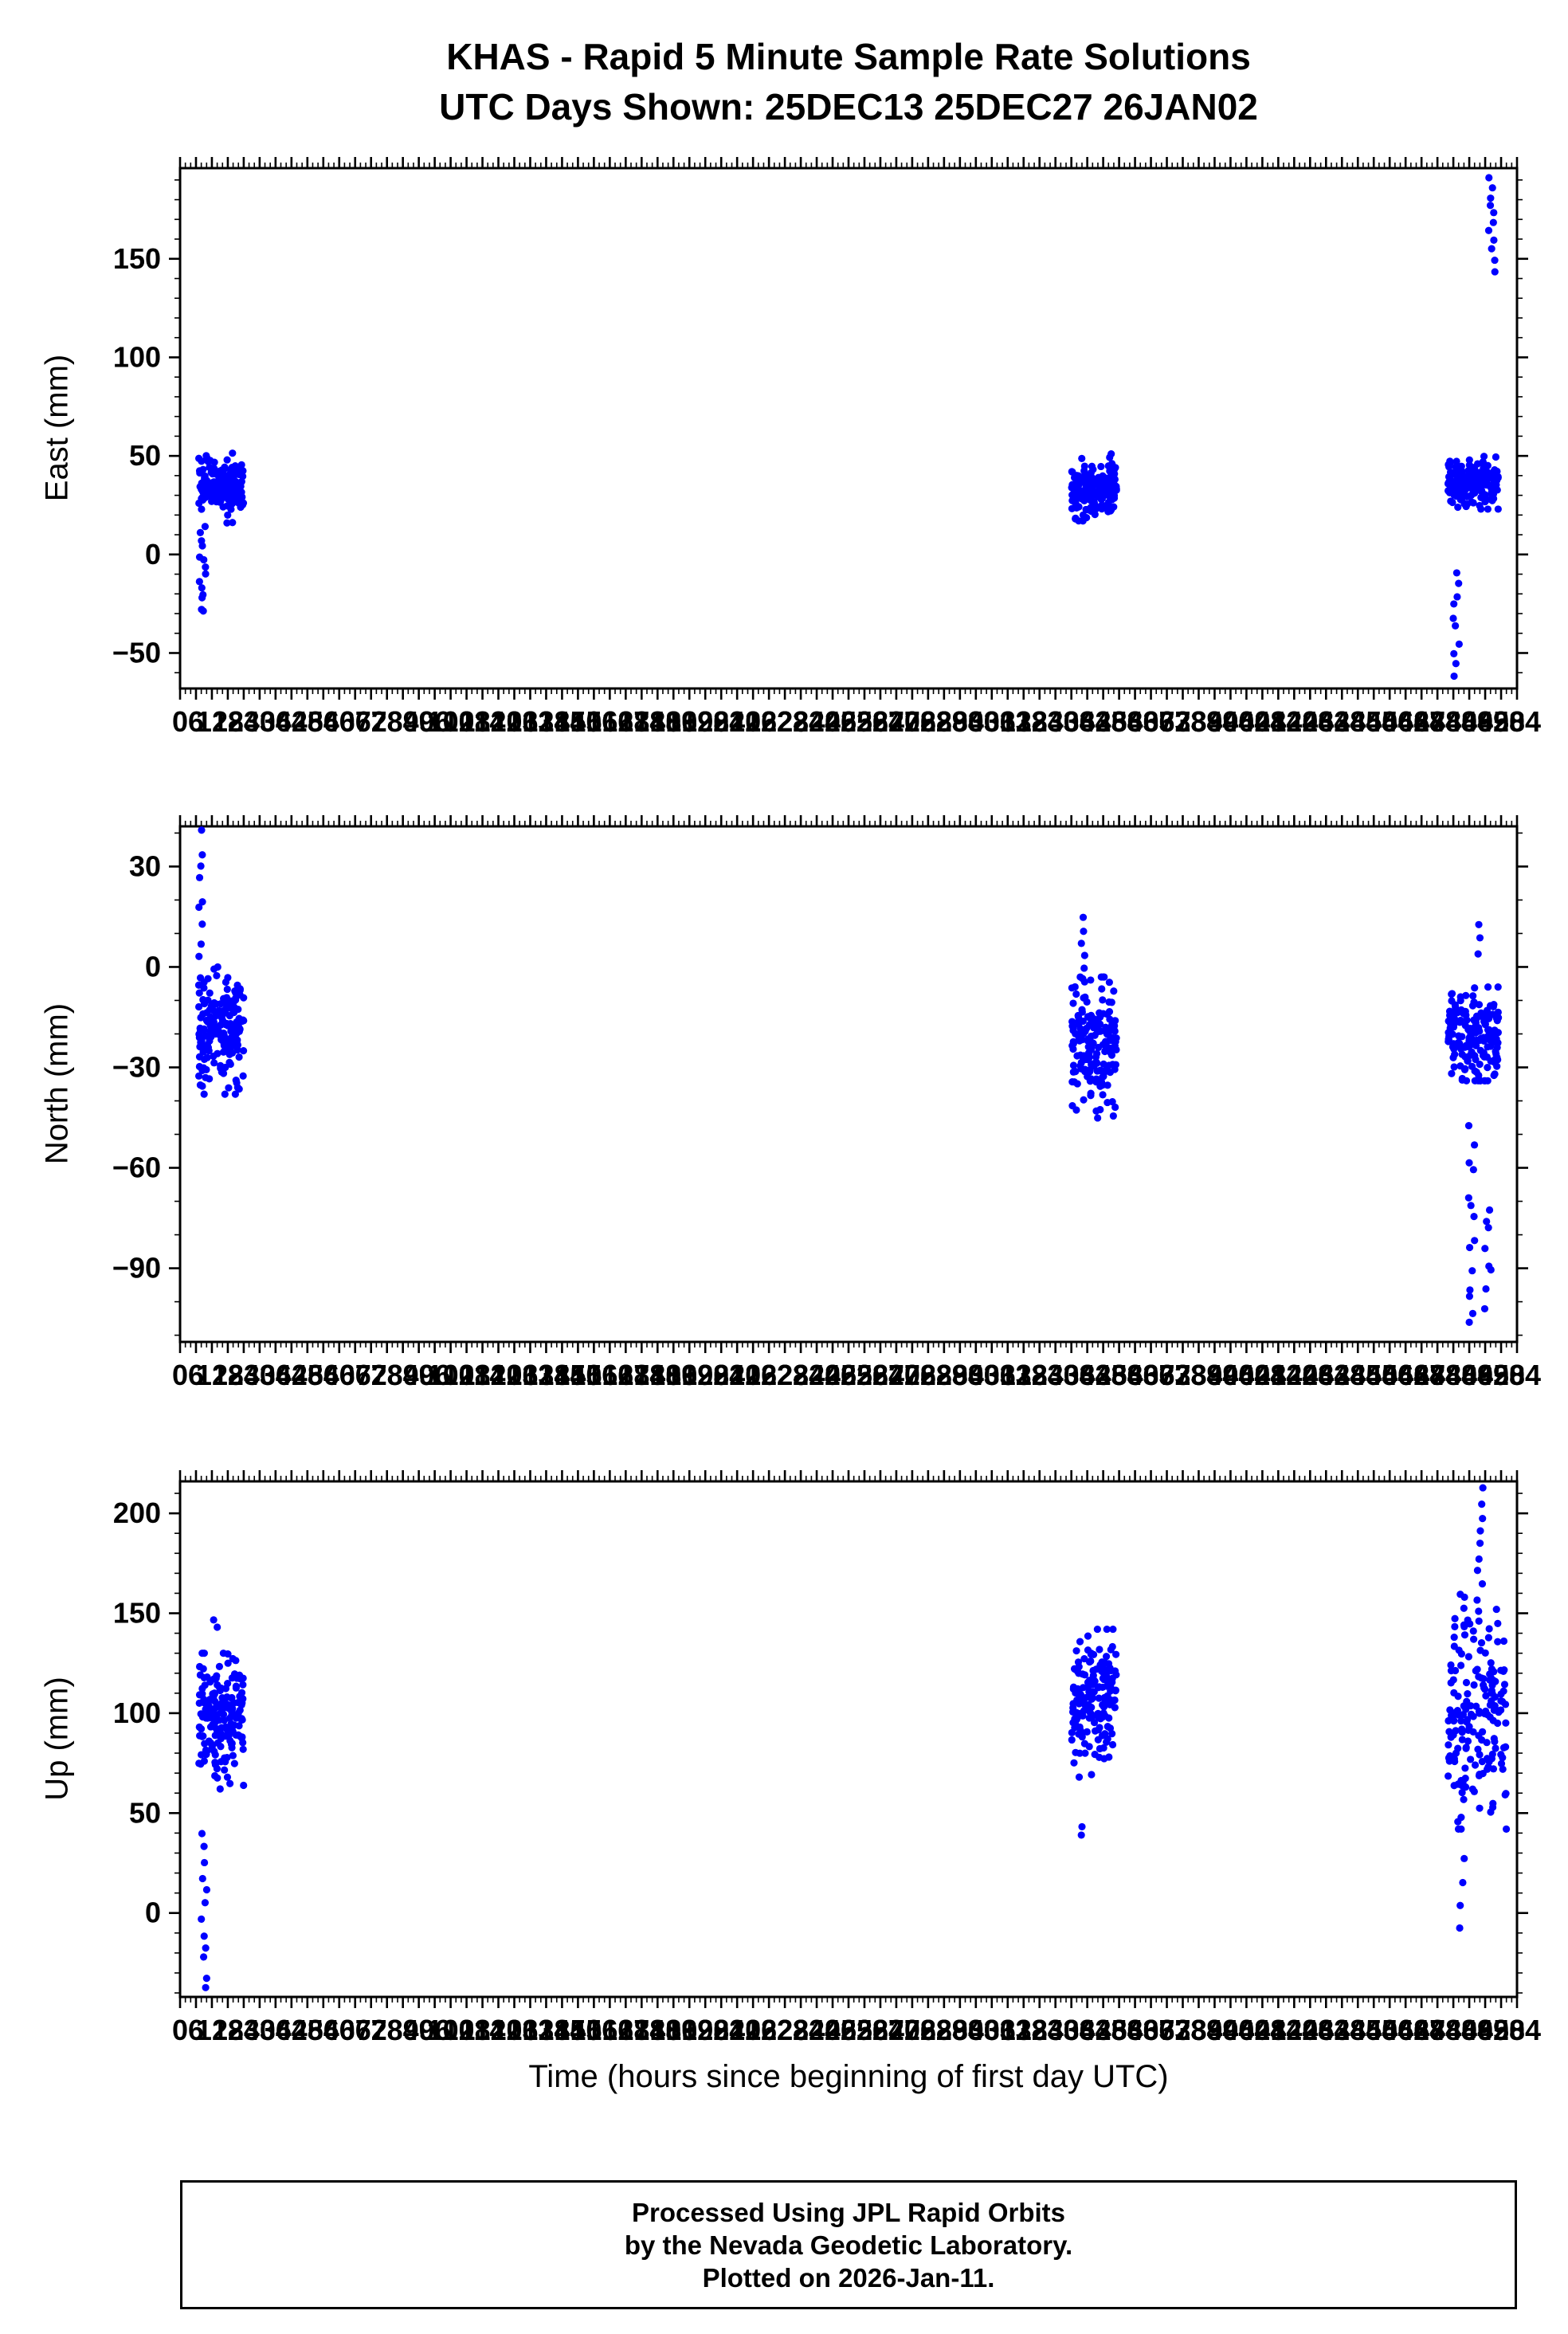  I want to click on svg-text: −30, so click(136, 1066).